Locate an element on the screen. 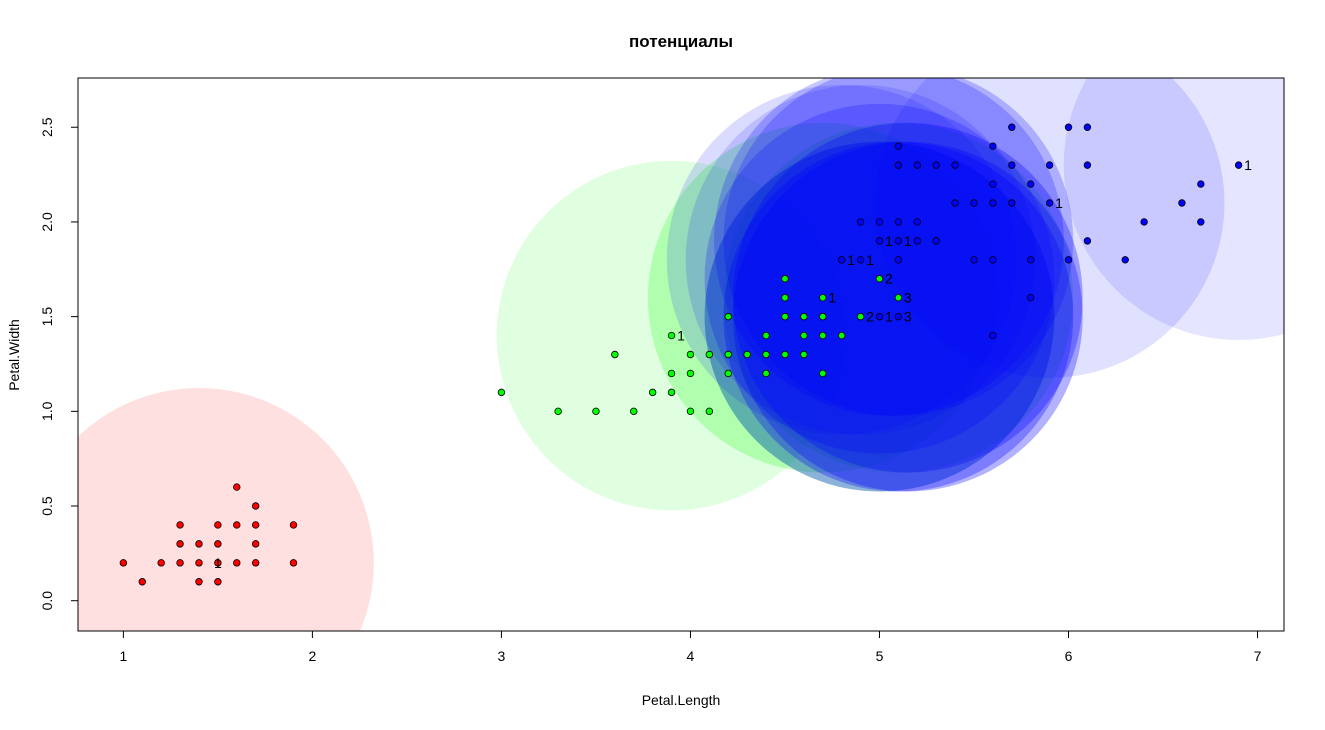 This screenshot has height=730, width=1325. y-tick-label: 2.0 is located at coordinates (47, 222).